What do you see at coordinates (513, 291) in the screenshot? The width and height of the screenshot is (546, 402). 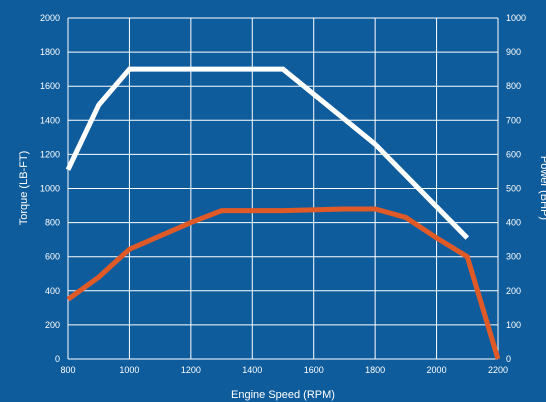 I see `y2-tick-label: 200` at bounding box center [513, 291].